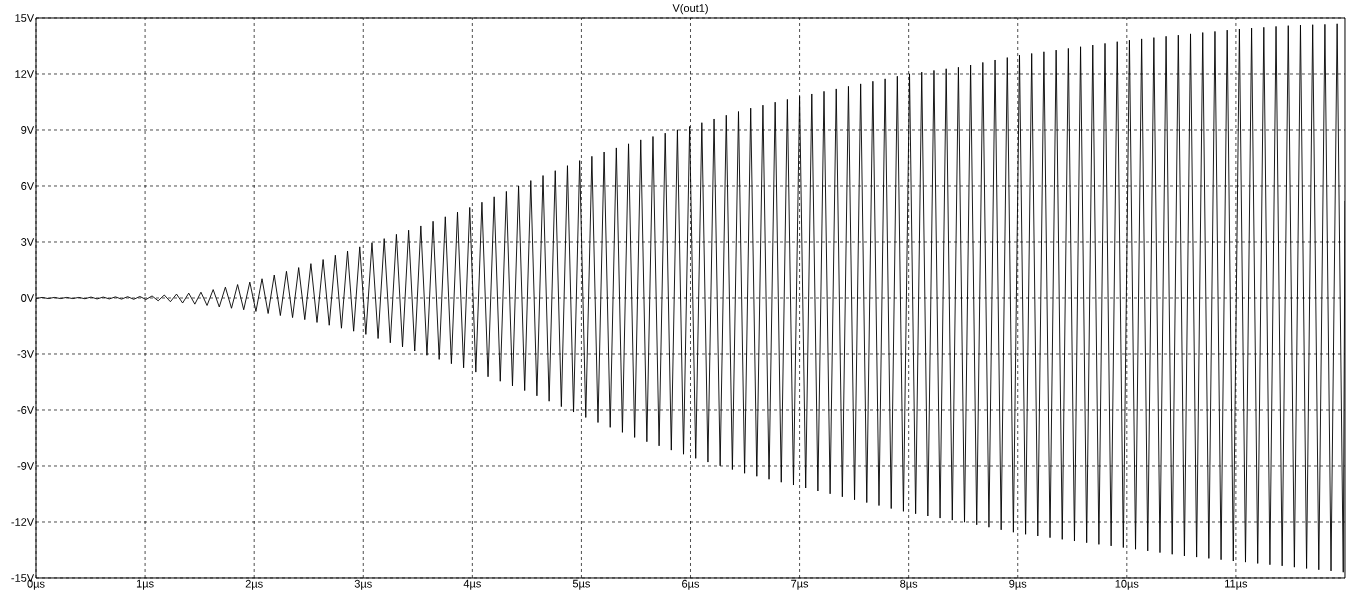 The height and width of the screenshot is (605, 1358). Describe the element at coordinates (25, 18) in the screenshot. I see `y-tick-label: 15V` at that location.